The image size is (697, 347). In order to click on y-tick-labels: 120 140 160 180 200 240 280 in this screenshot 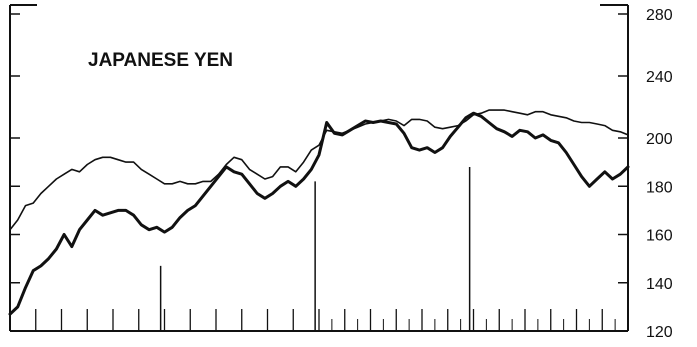, I will do `click(659, 174)`.